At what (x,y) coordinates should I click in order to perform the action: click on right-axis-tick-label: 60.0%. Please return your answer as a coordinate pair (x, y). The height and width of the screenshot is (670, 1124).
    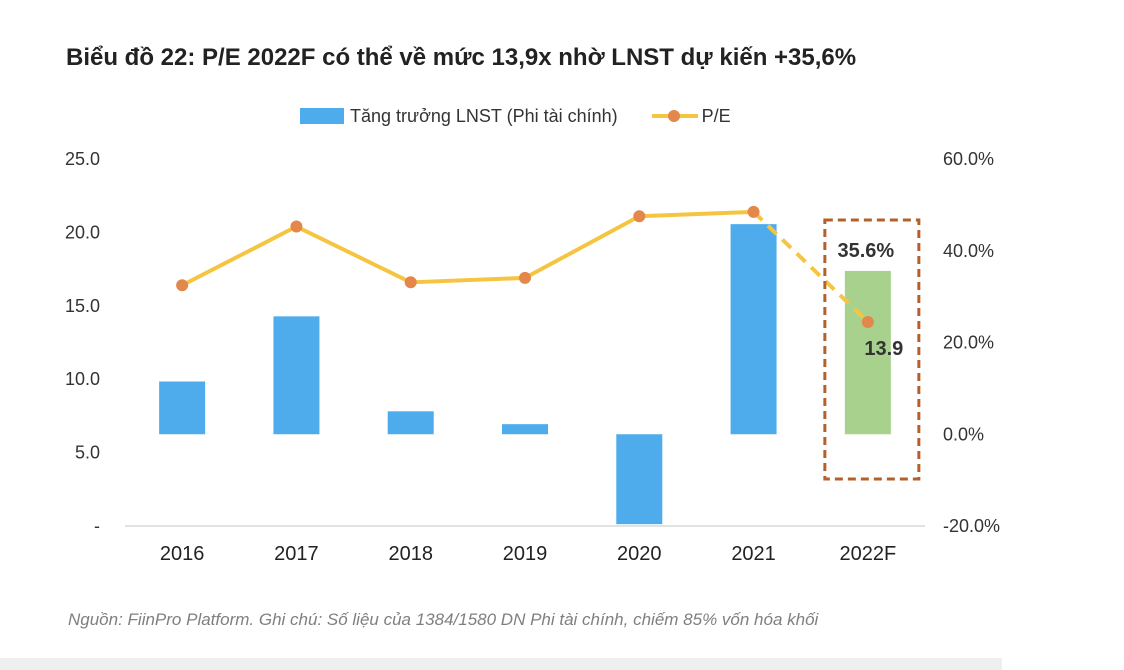
    Looking at the image, I should click on (968, 159).